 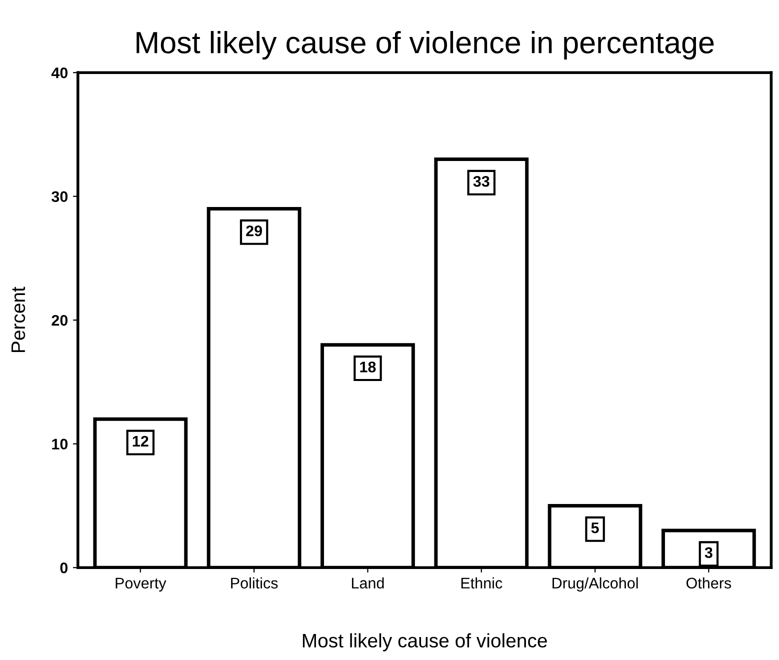 I want to click on data-label: 29, so click(x=254, y=230).